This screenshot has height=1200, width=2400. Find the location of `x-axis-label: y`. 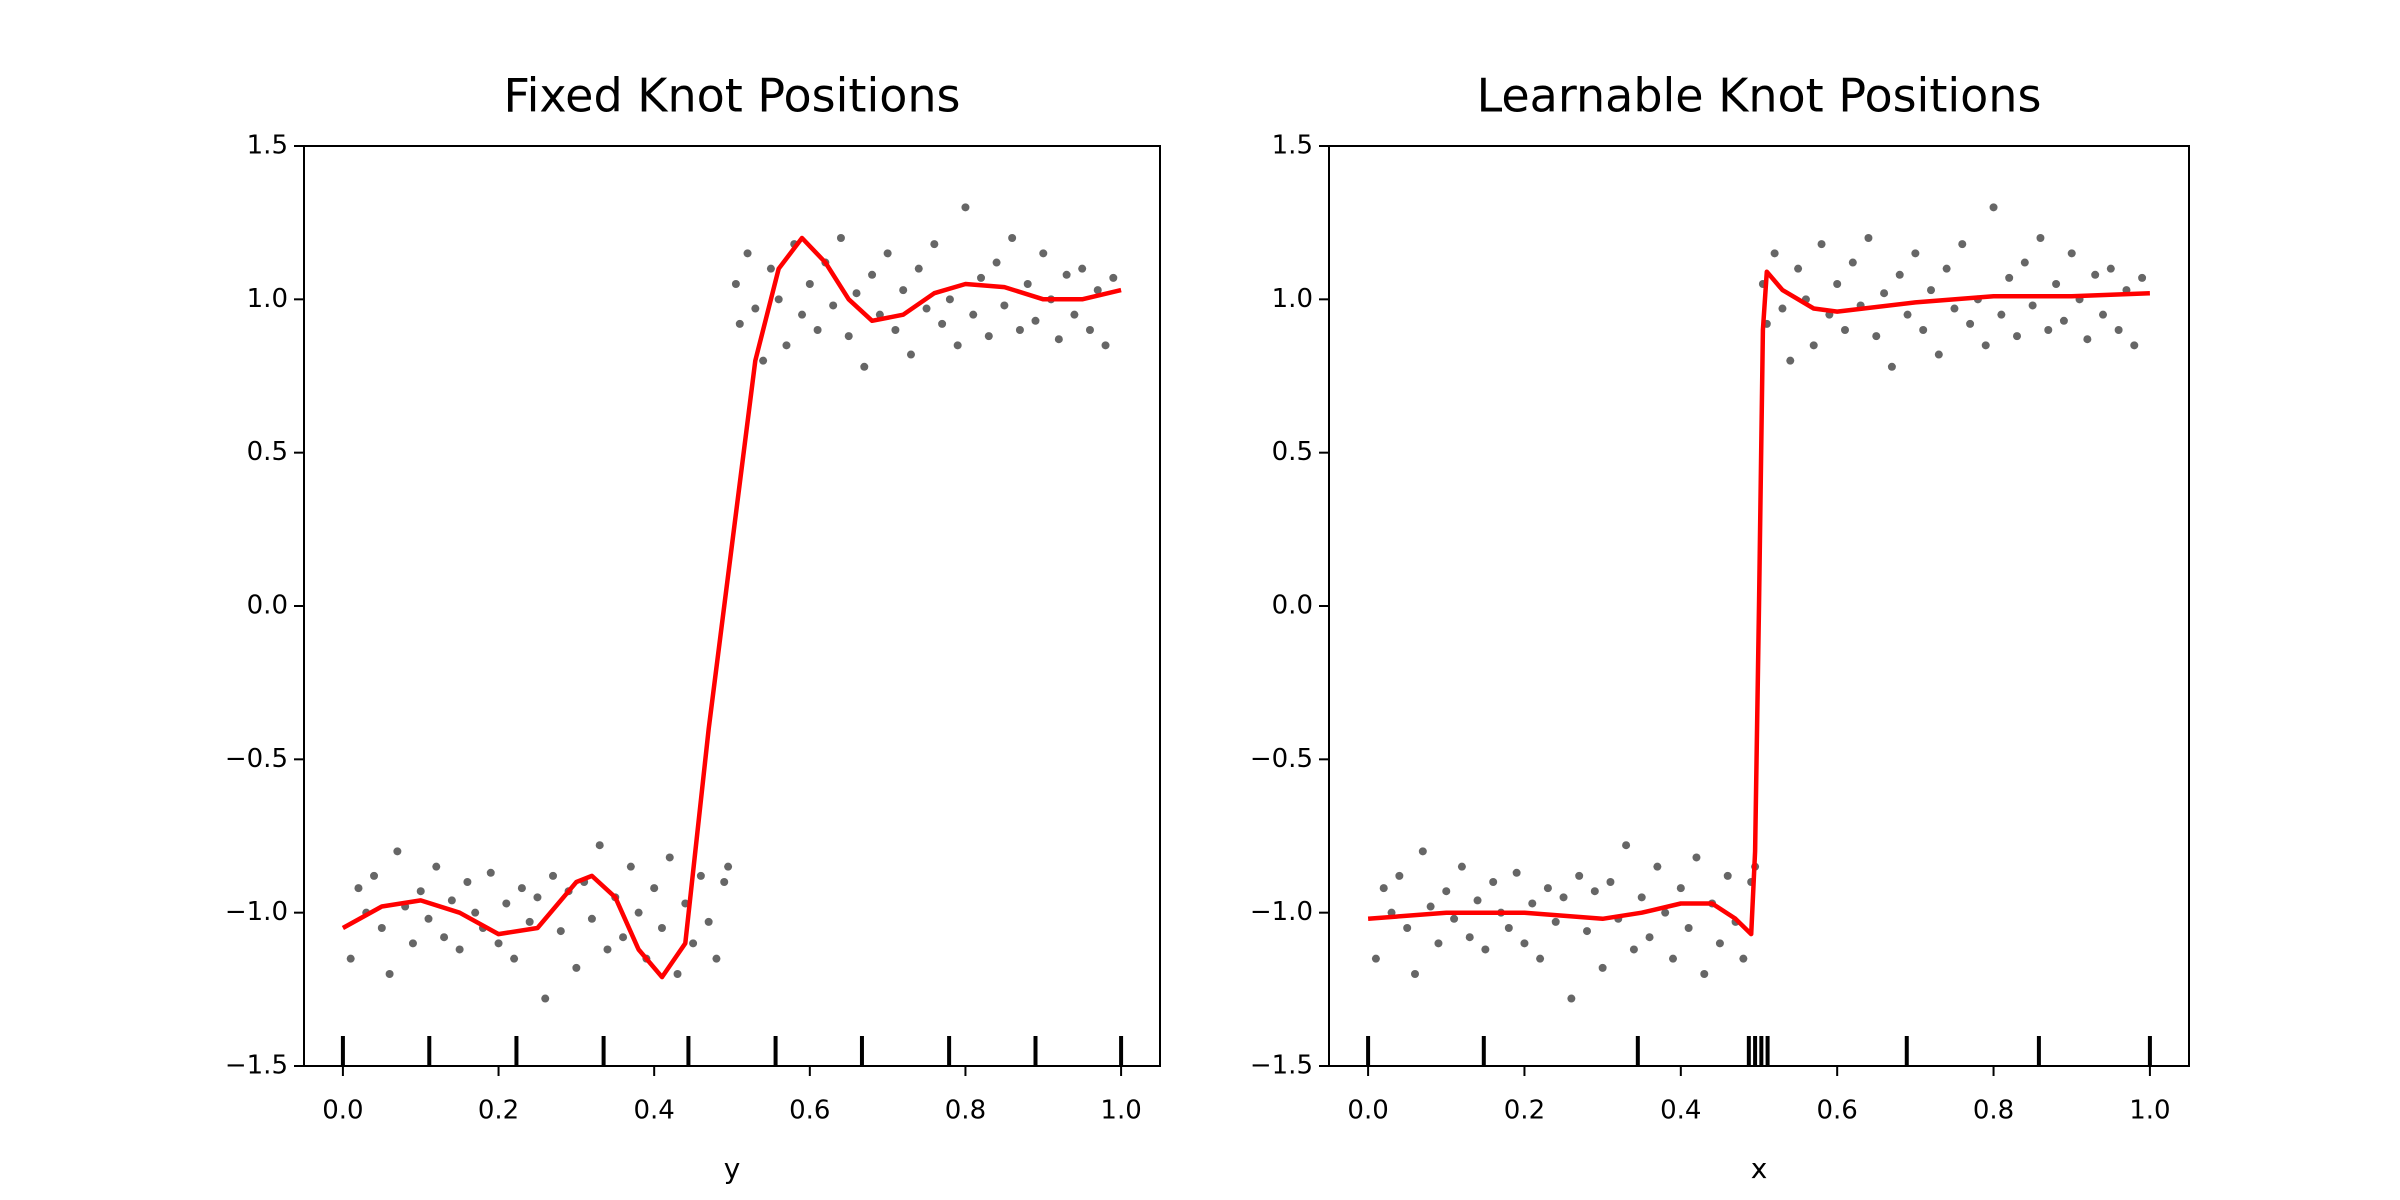

x-axis-label: y is located at coordinates (732, 1168).